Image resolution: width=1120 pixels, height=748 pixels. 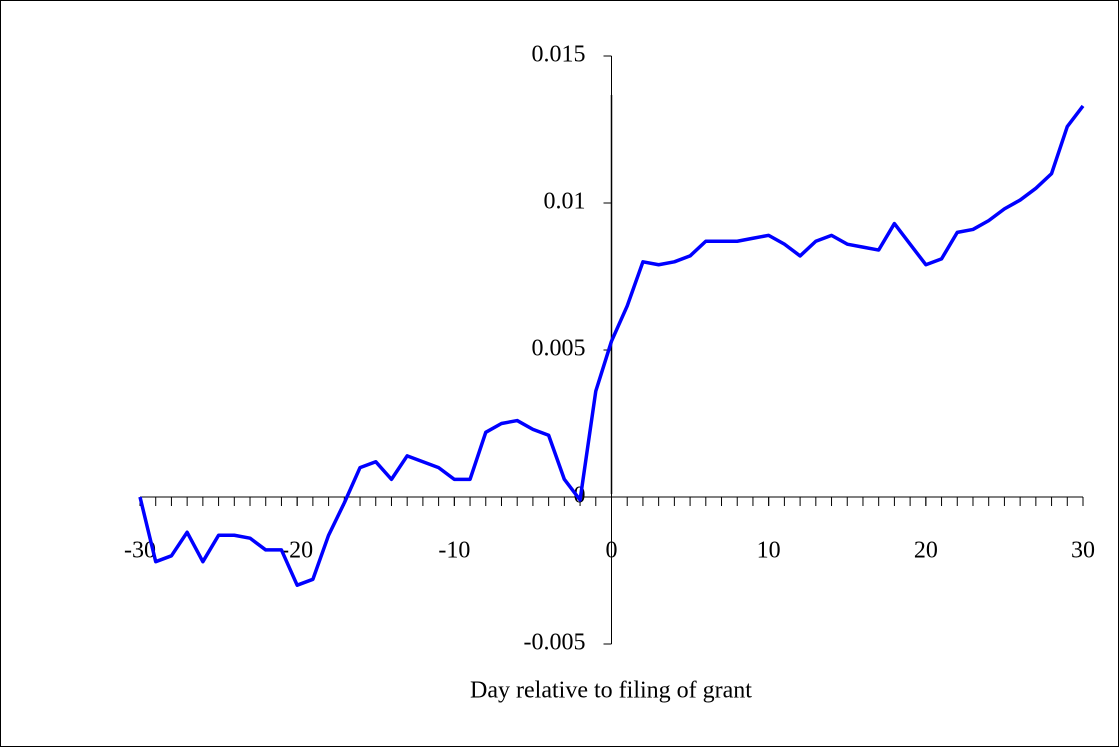 What do you see at coordinates (1083, 551) in the screenshot?
I see `x-tick-label: 30` at bounding box center [1083, 551].